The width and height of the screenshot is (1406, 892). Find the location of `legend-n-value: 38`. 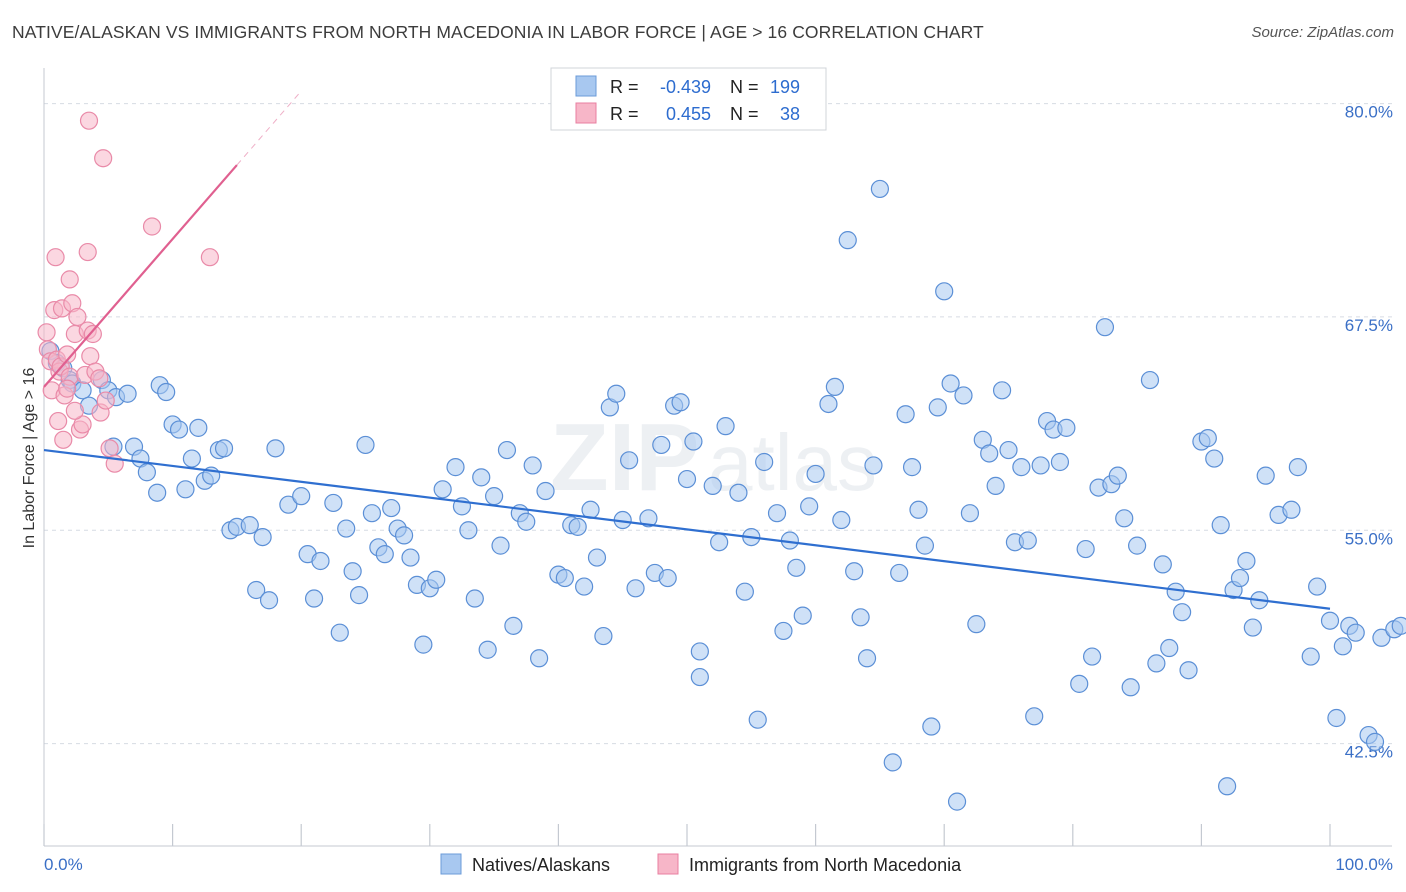

legend-n-value: 38 is located at coordinates (790, 114).